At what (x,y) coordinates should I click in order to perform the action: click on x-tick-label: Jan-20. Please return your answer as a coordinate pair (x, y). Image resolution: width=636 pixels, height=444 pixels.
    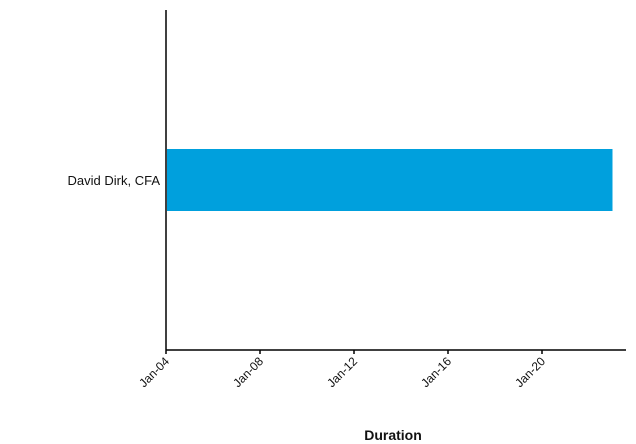
    Looking at the image, I should click on (530, 372).